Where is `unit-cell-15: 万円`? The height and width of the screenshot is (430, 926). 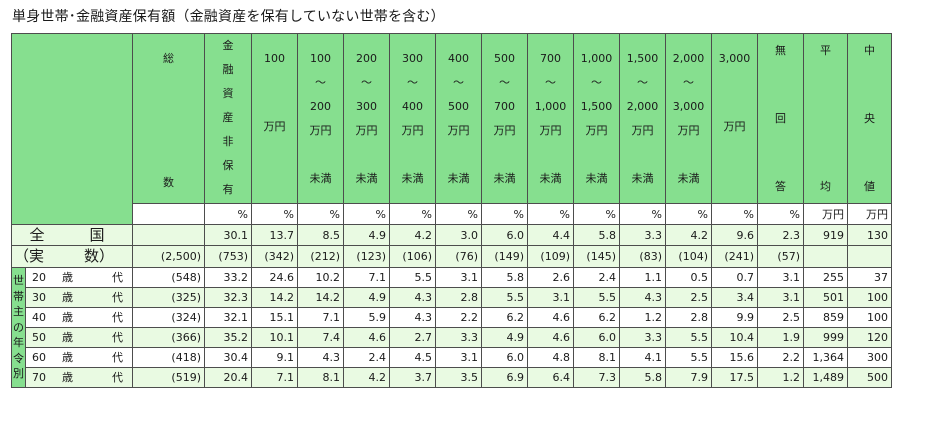 unit-cell-15: 万円 is located at coordinates (869, 214).